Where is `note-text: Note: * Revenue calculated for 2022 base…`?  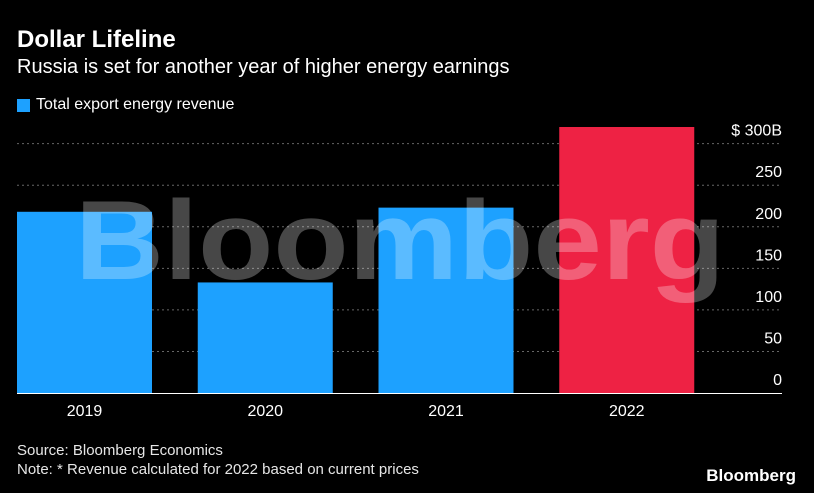
note-text: Note: * Revenue calculated for 2022 base… is located at coordinates (218, 469).